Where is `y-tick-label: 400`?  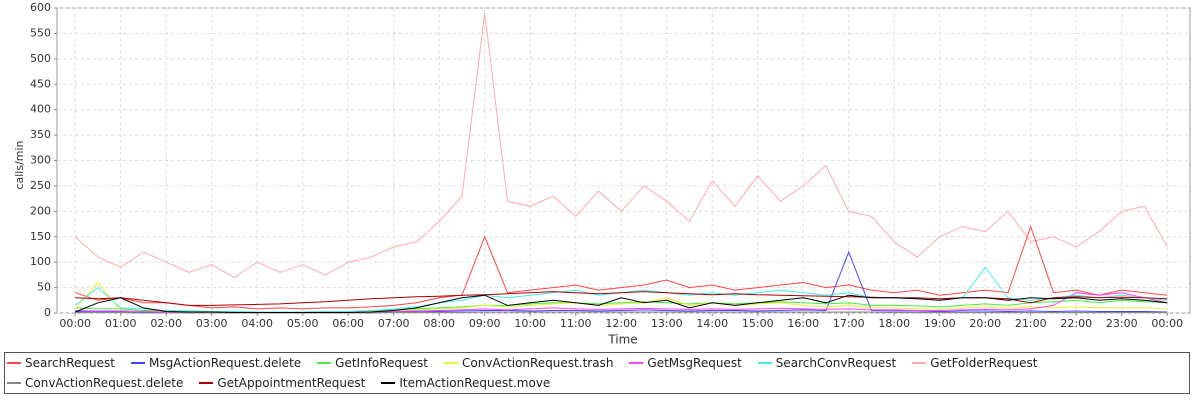
y-tick-label: 400 is located at coordinates (40, 109).